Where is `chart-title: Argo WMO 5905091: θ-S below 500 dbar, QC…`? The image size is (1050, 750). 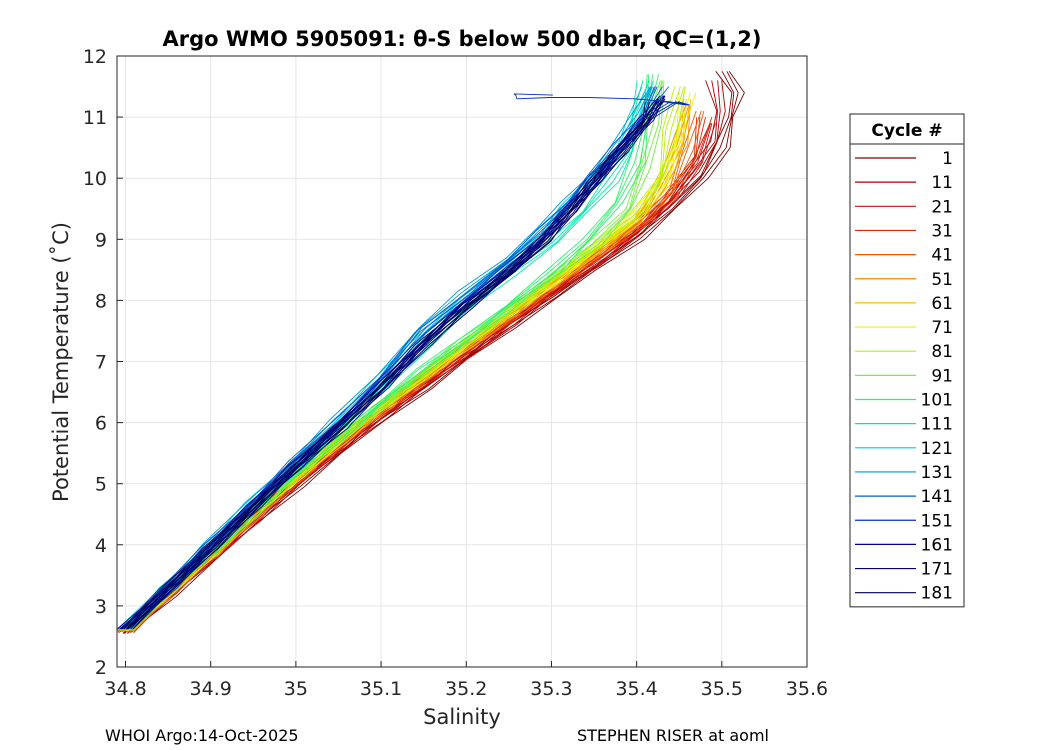 chart-title: Argo WMO 5905091: θ-S below 500 dbar, QC… is located at coordinates (462, 39).